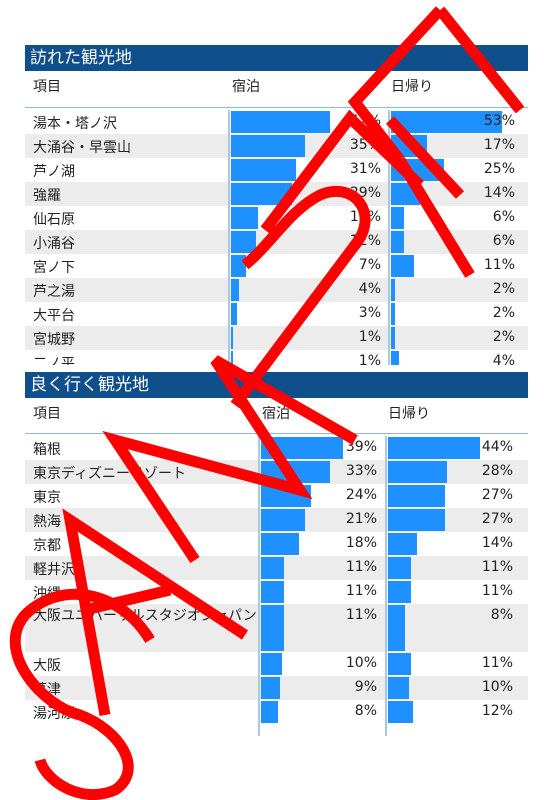 The height and width of the screenshot is (800, 544). What do you see at coordinates (361, 543) in the screenshot?
I see `stay-value: 18%` at bounding box center [361, 543].